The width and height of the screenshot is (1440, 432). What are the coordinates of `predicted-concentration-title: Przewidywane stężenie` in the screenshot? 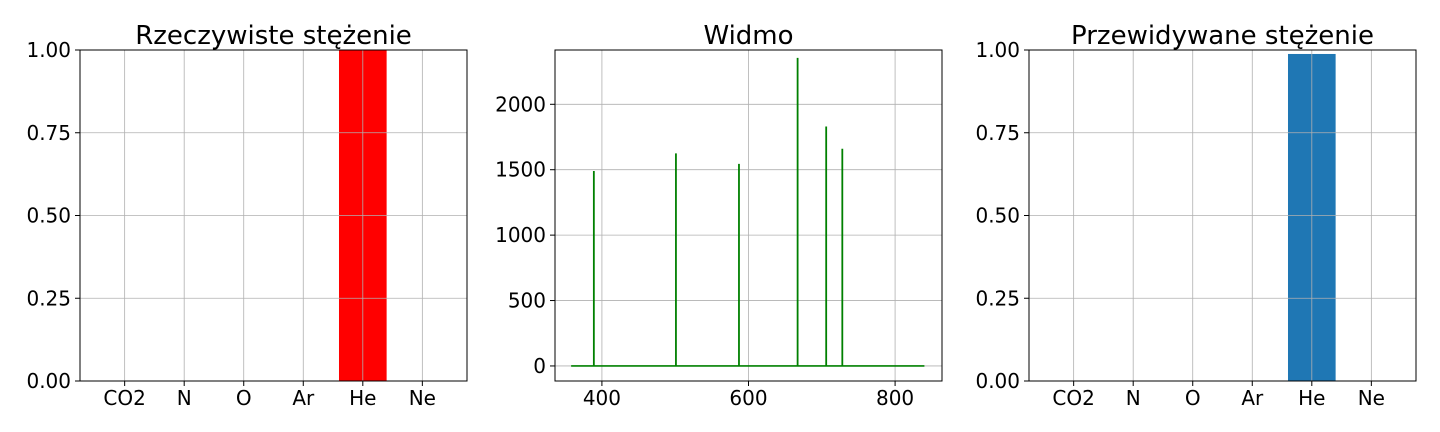 It's located at (1222, 36).